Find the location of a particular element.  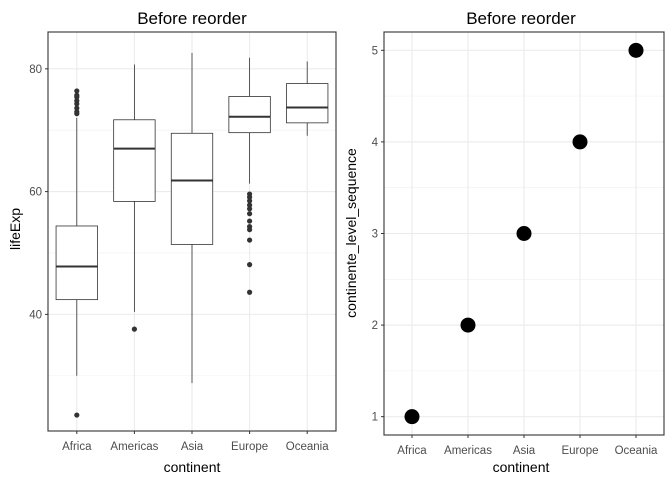

y-tick-label: 3 is located at coordinates (375, 235).